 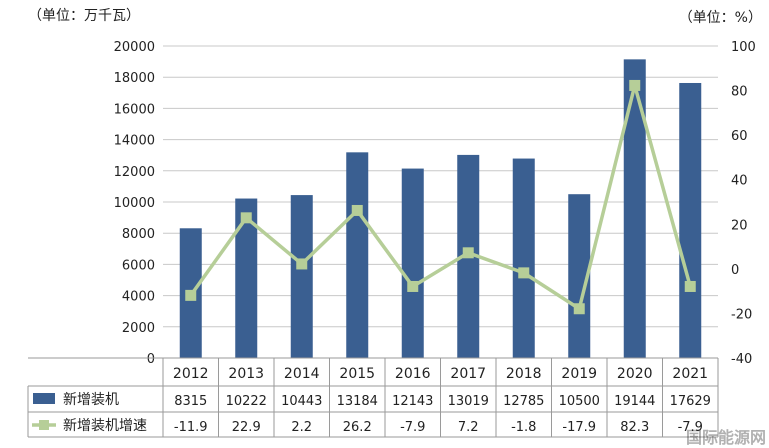 What do you see at coordinates (105, 426) in the screenshot?
I see `legend-label-line: 新增装机增速` at bounding box center [105, 426].